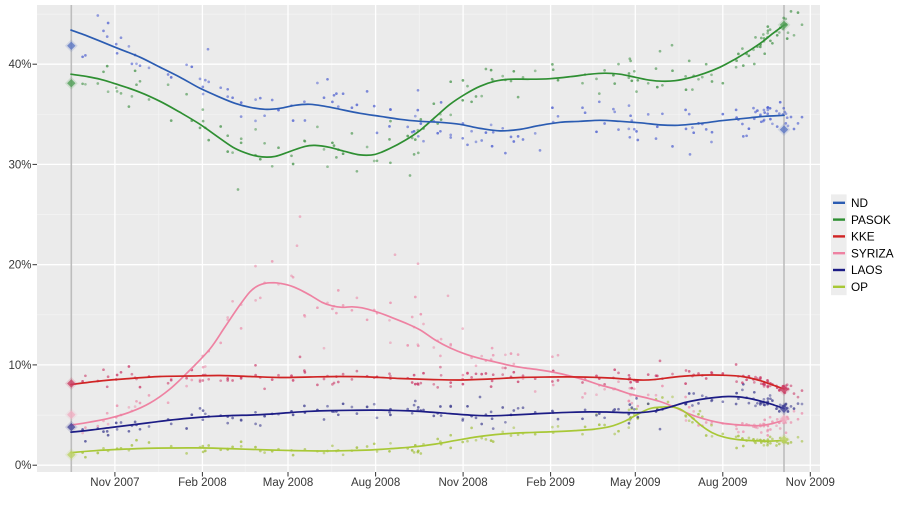 This screenshot has width=900, height=505. Describe the element at coordinates (872, 253) in the screenshot. I see `svg-text: SYRIZA` at that location.